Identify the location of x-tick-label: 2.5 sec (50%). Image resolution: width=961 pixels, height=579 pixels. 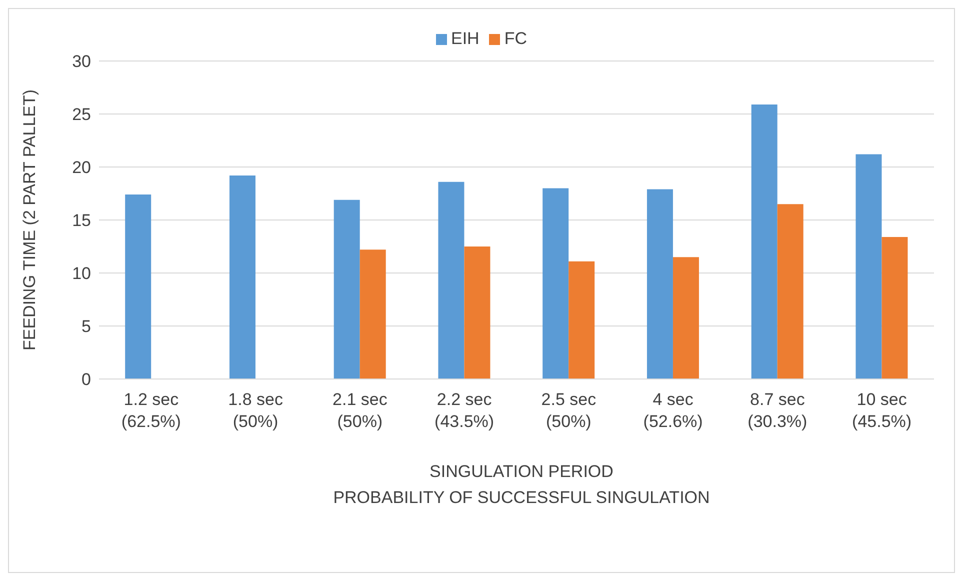
(569, 410).